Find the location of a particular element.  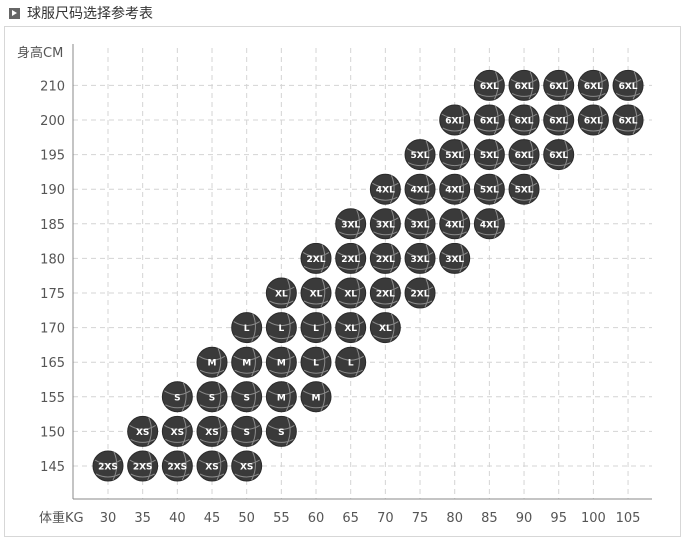

x-tick-label: 90 is located at coordinates (524, 518).